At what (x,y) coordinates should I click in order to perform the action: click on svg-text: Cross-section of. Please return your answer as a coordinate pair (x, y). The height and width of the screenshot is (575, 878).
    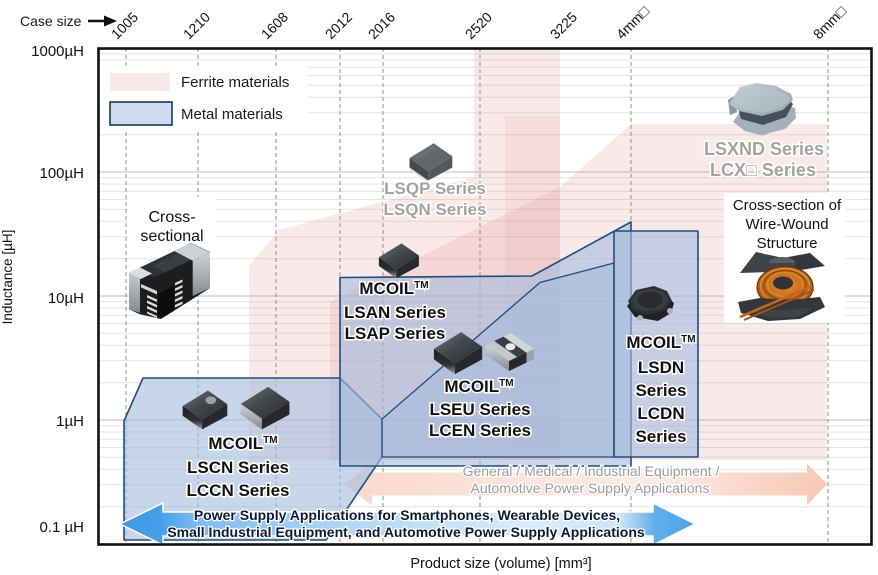
    Looking at the image, I should click on (787, 205).